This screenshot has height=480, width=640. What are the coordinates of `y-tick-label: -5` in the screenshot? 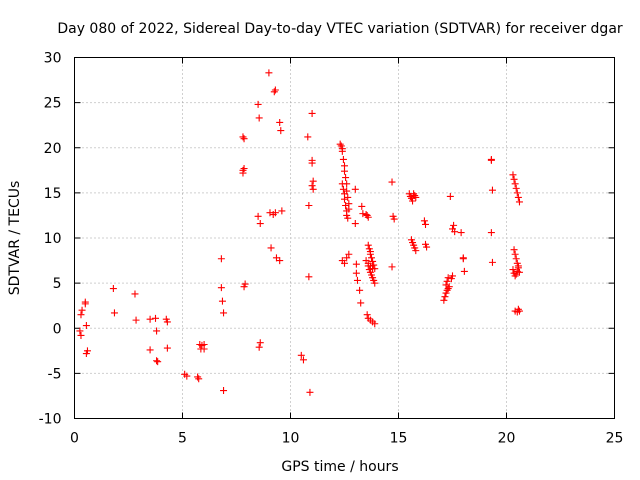 It's located at (55, 374).